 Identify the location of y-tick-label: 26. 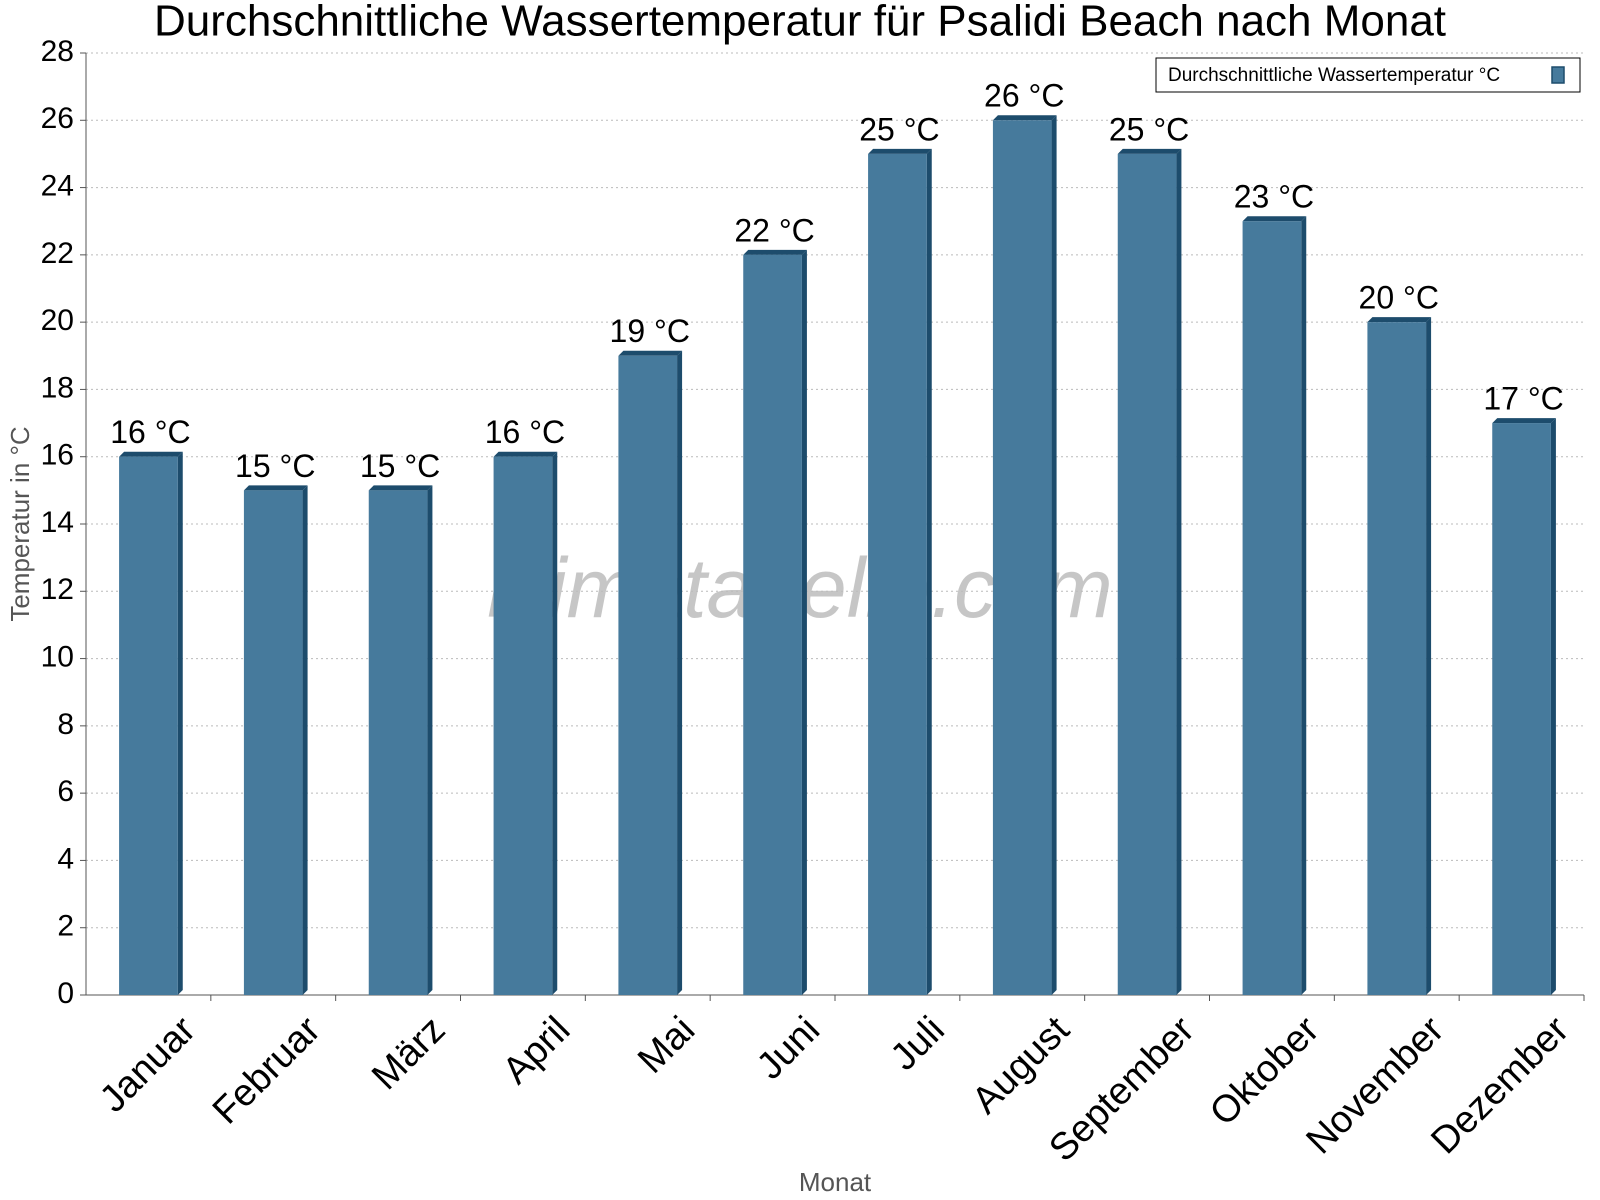
(57, 118).